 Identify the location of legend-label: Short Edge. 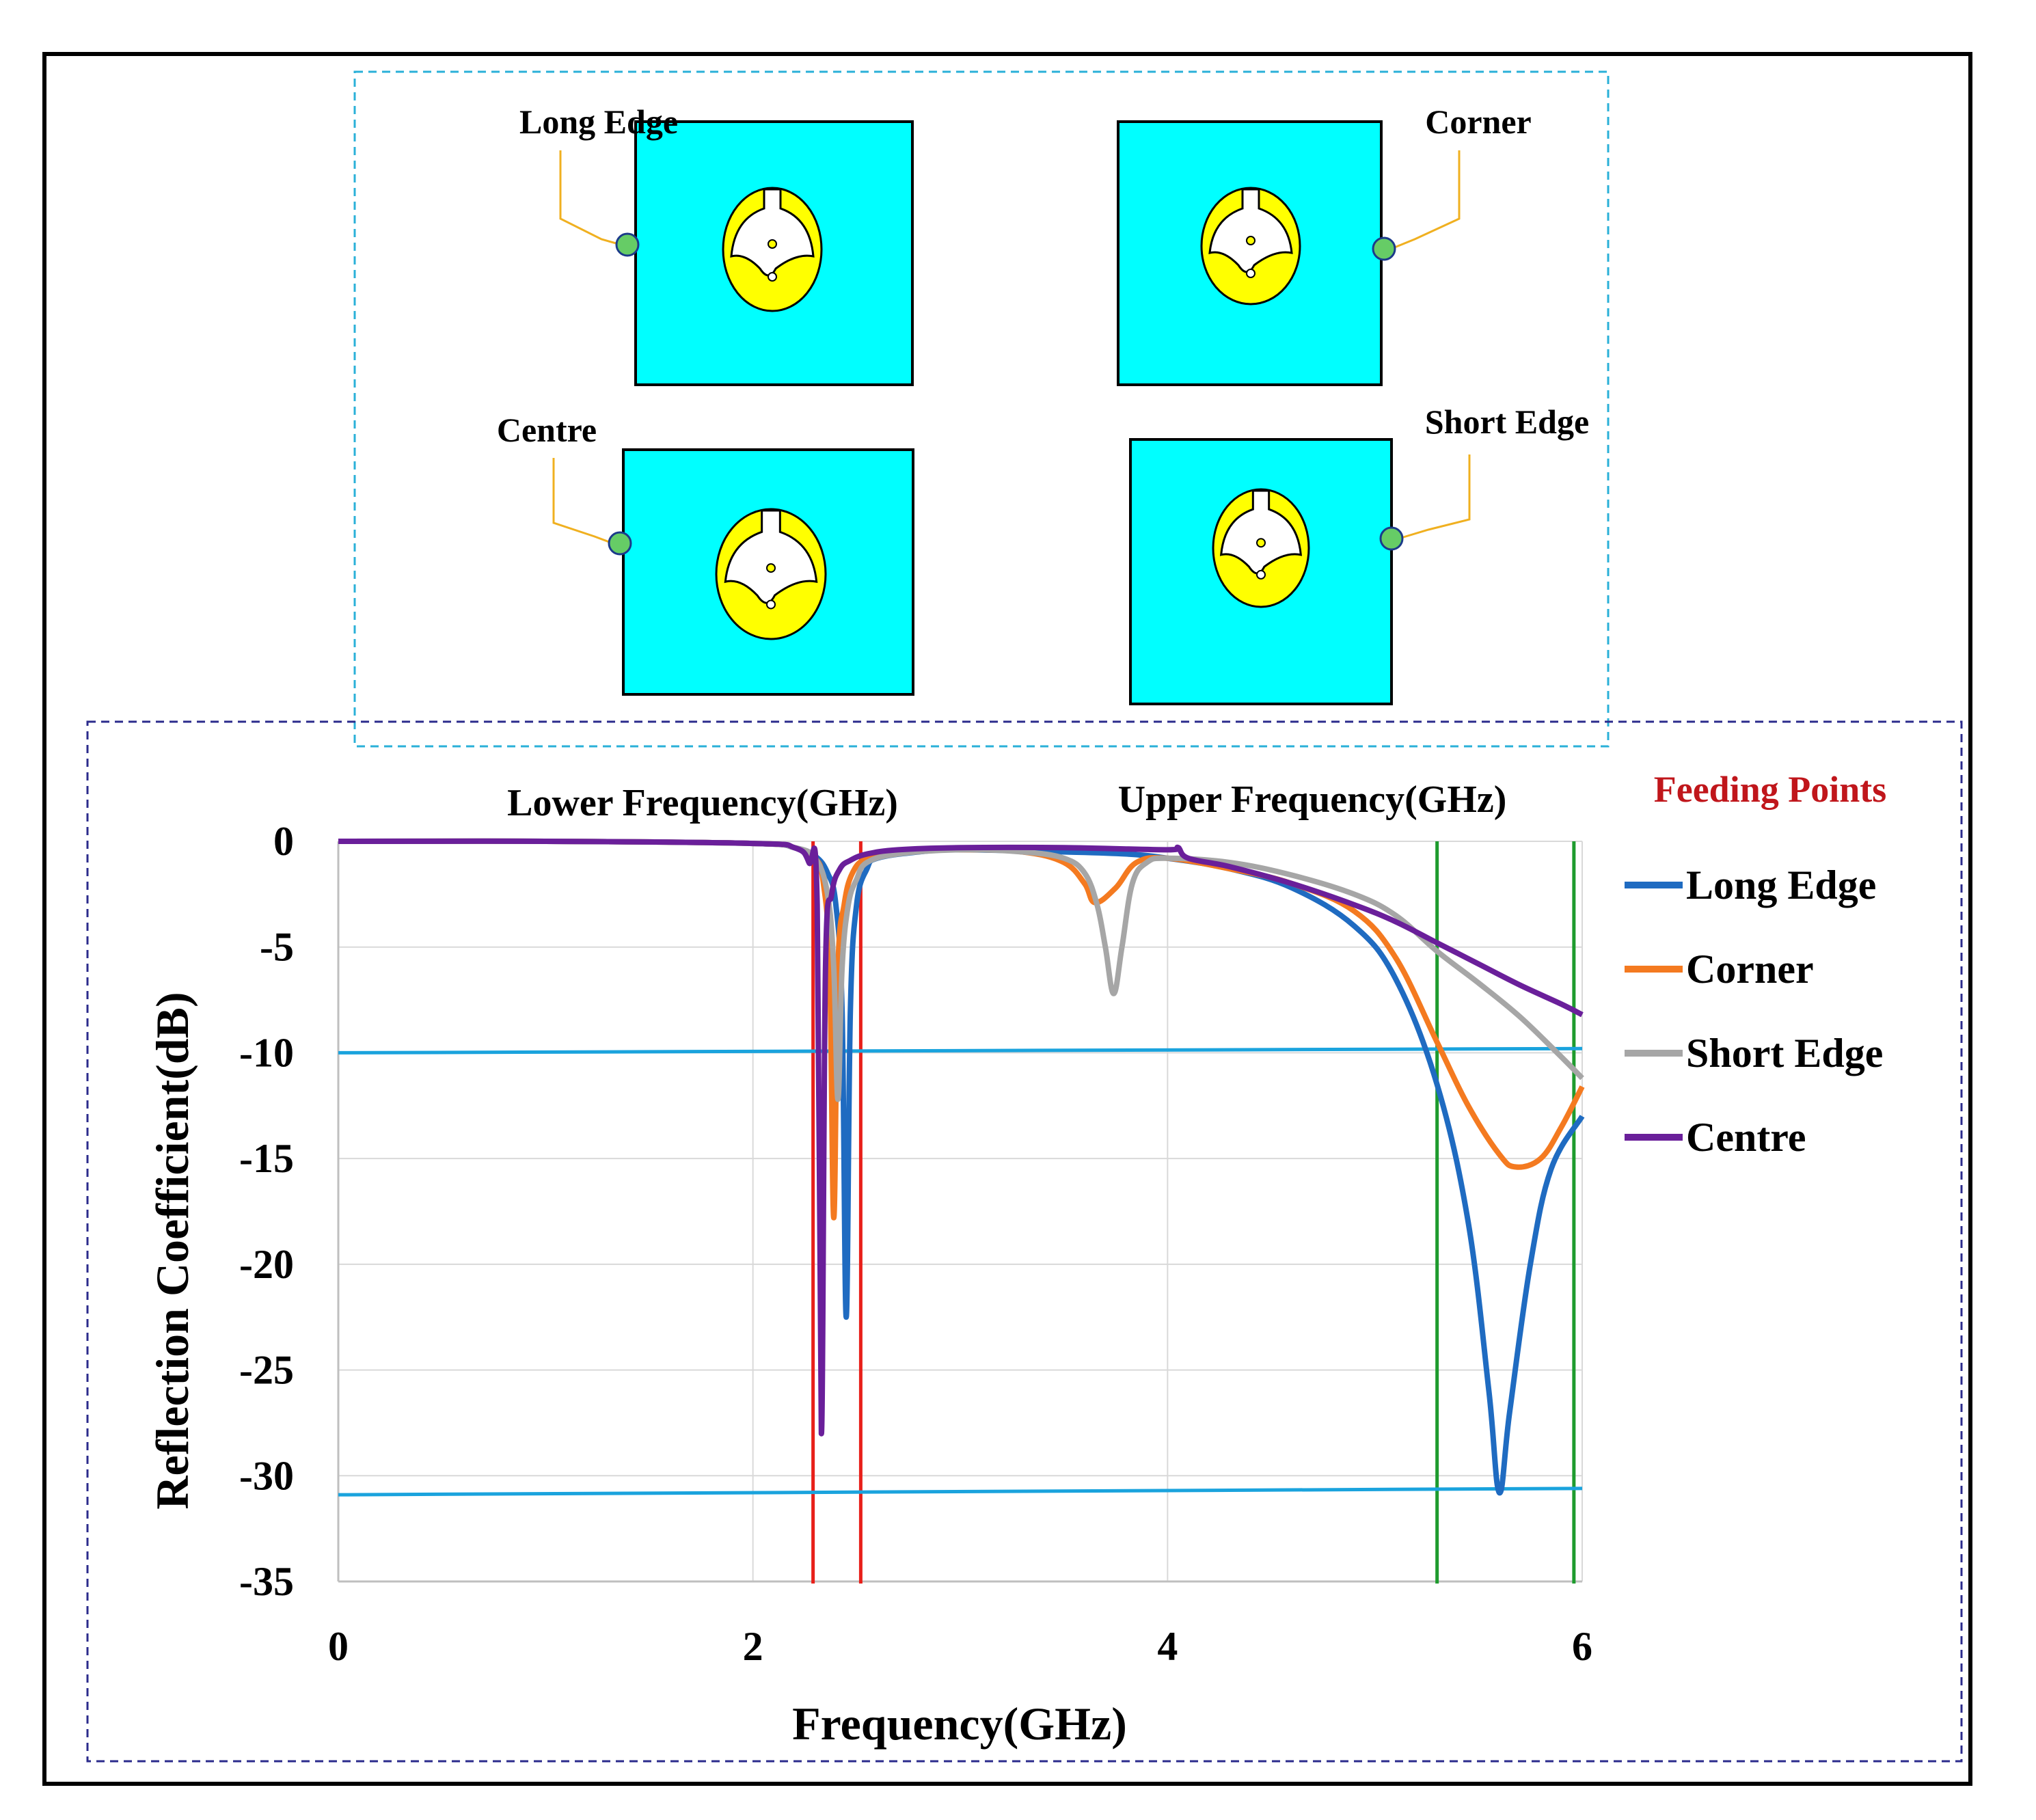
(1784, 1053).